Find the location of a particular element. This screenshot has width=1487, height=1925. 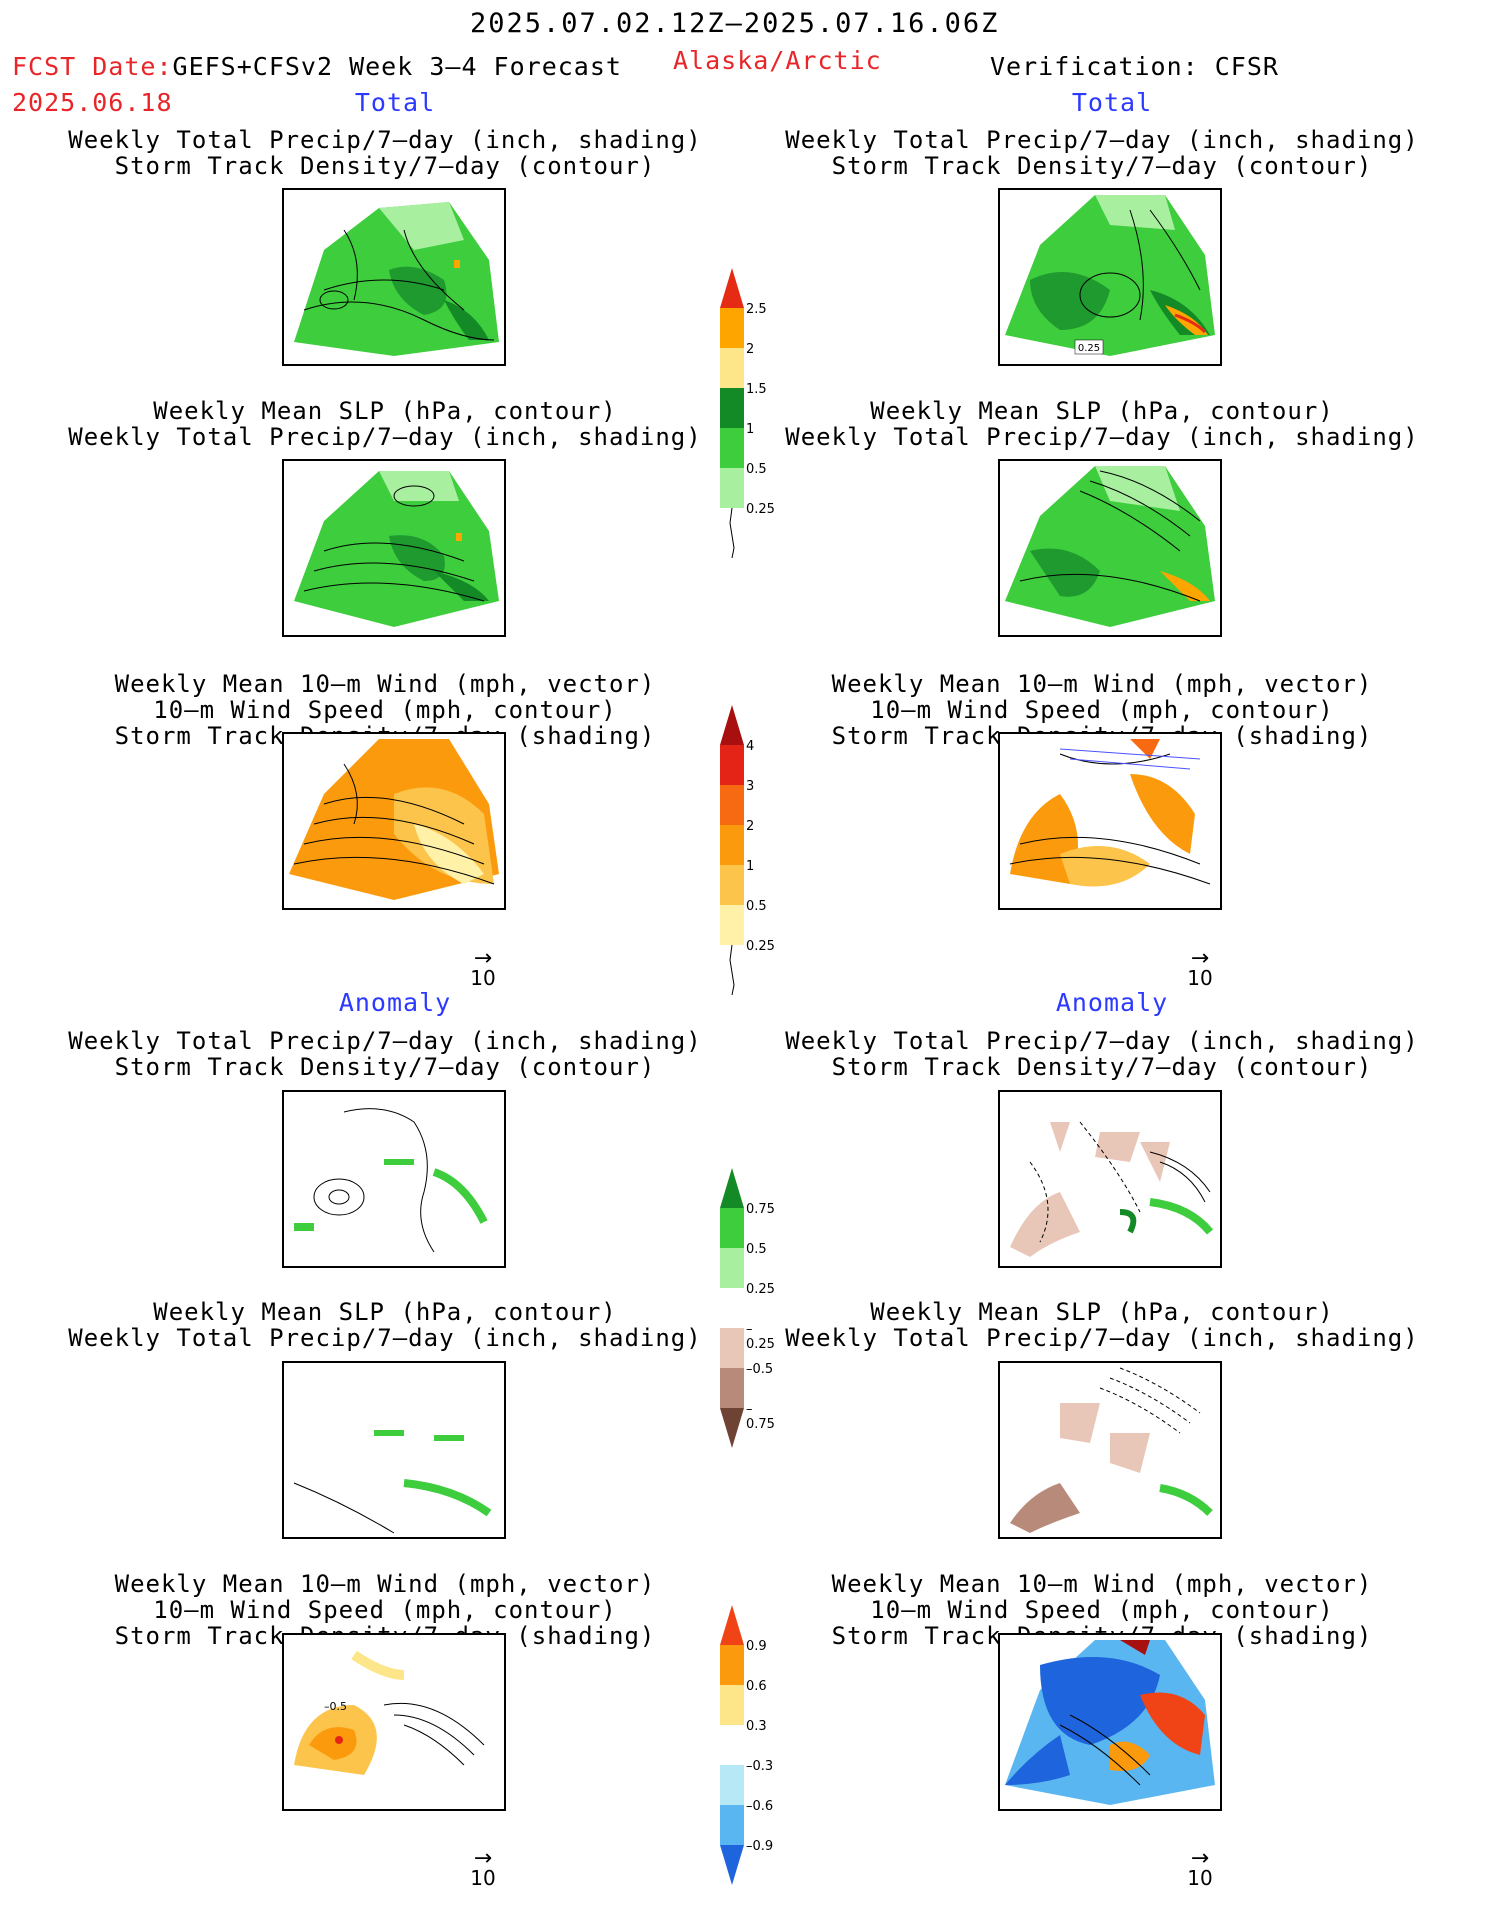

map-anom-right-precip is located at coordinates (1110, 1179).